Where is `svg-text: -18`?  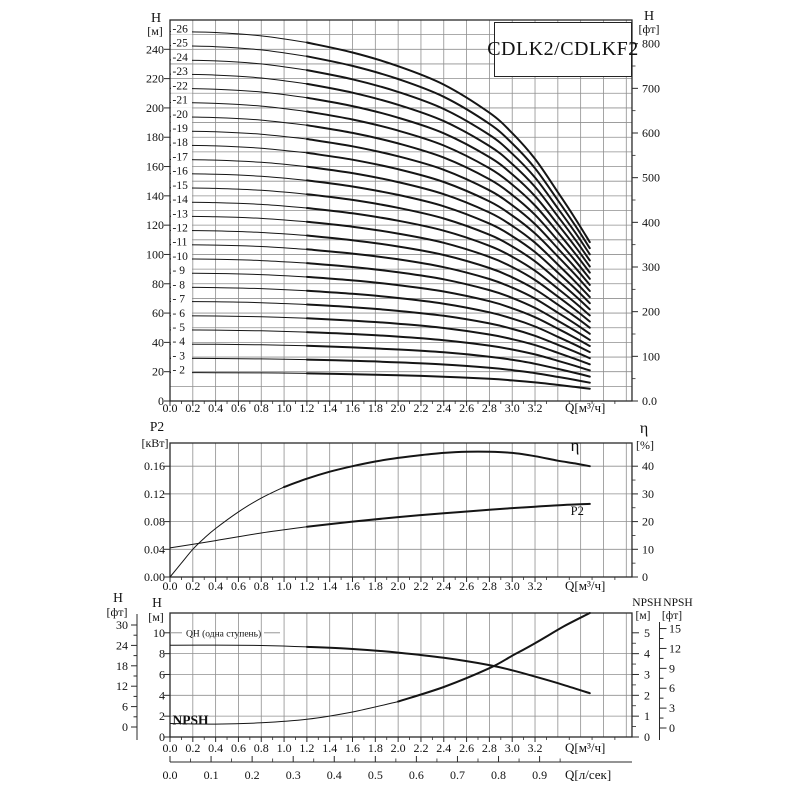
svg-text: -18 is located at coordinates (181, 143).